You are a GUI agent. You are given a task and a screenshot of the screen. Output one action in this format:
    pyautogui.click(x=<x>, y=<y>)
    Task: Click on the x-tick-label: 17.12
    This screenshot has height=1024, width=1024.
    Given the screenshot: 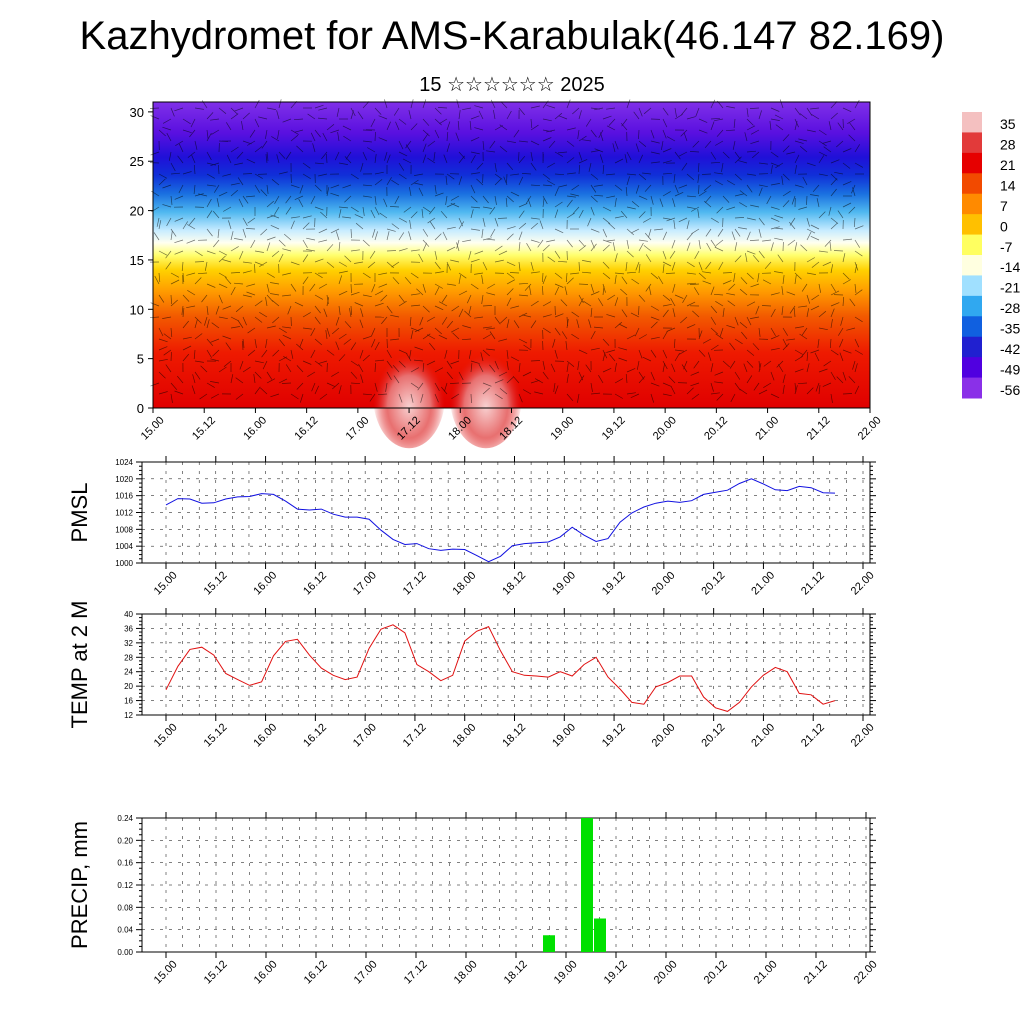 What is the action you would take?
    pyautogui.click(x=415, y=583)
    